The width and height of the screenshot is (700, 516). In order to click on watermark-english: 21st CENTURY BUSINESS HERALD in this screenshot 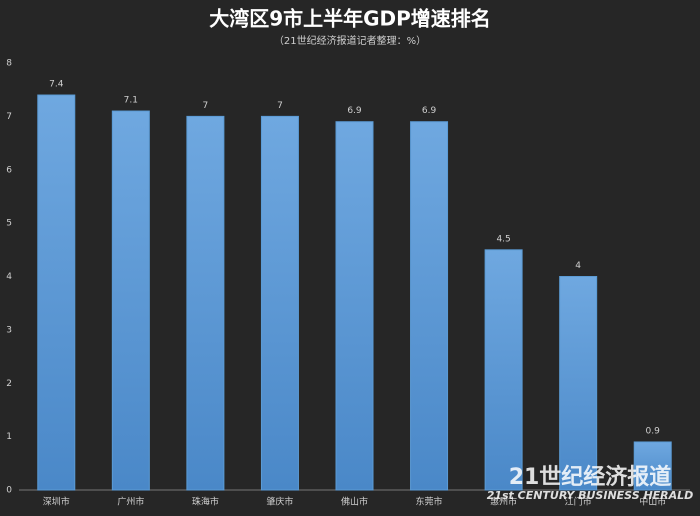, I will do `click(590, 495)`.